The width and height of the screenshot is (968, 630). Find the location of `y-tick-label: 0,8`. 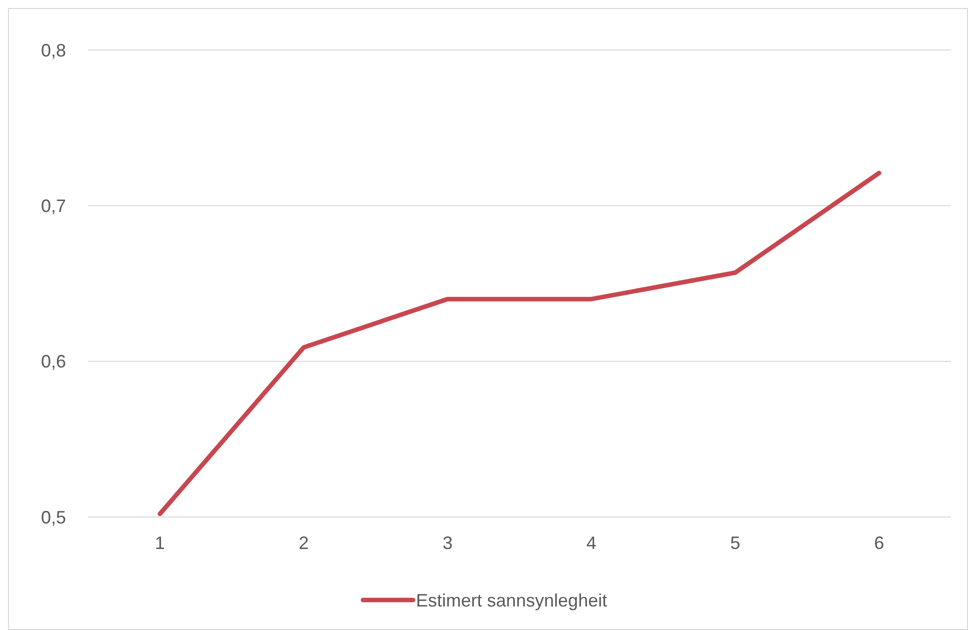

y-tick-label: 0,8 is located at coordinates (53, 50).